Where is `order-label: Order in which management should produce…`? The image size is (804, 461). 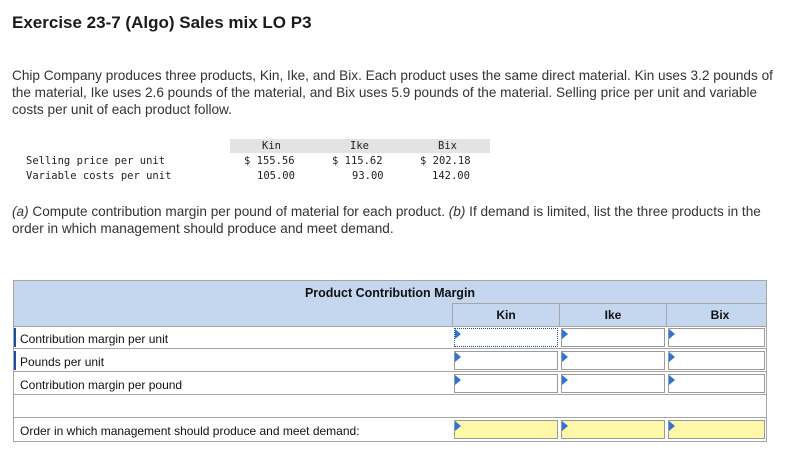 order-label: Order in which management should produce… is located at coordinates (190, 431).